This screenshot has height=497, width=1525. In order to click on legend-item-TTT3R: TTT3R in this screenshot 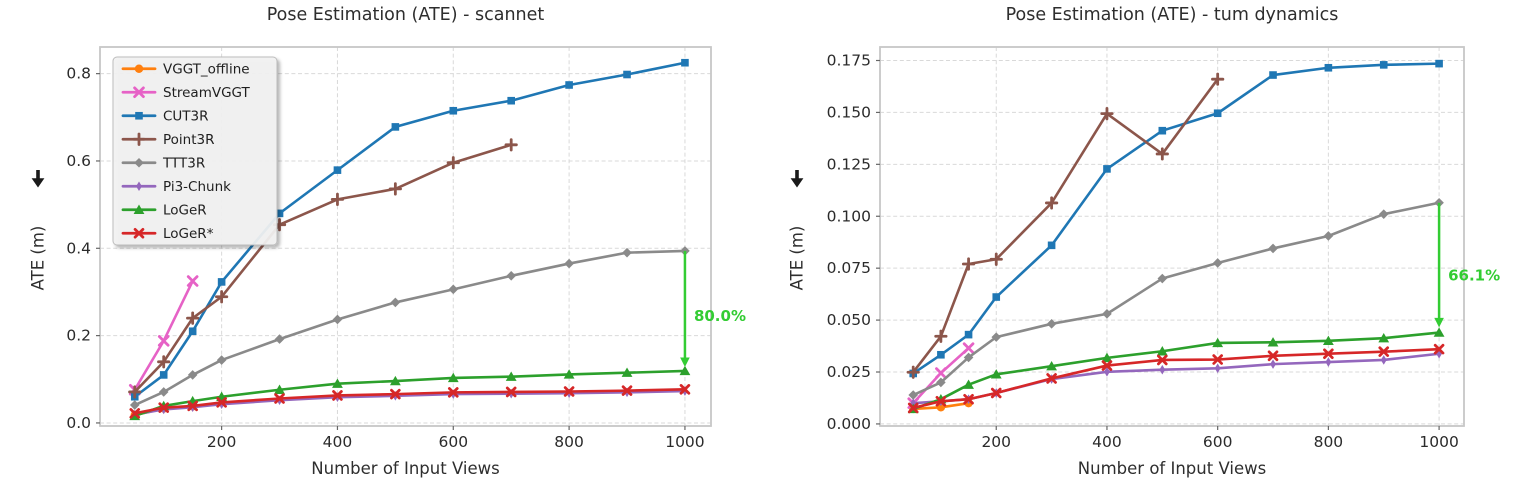, I will do `click(163, 163)`.